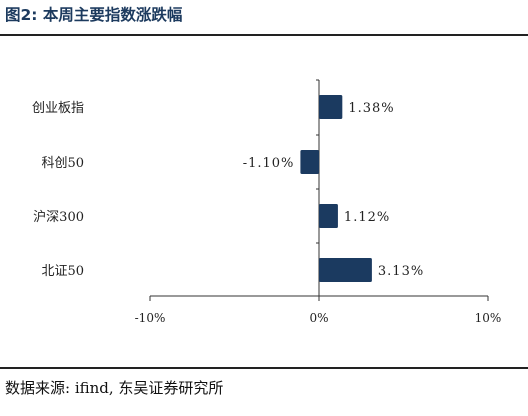 The width and height of the screenshot is (528, 416). What do you see at coordinates (62, 163) in the screenshot?
I see `category-label: 科创50` at bounding box center [62, 163].